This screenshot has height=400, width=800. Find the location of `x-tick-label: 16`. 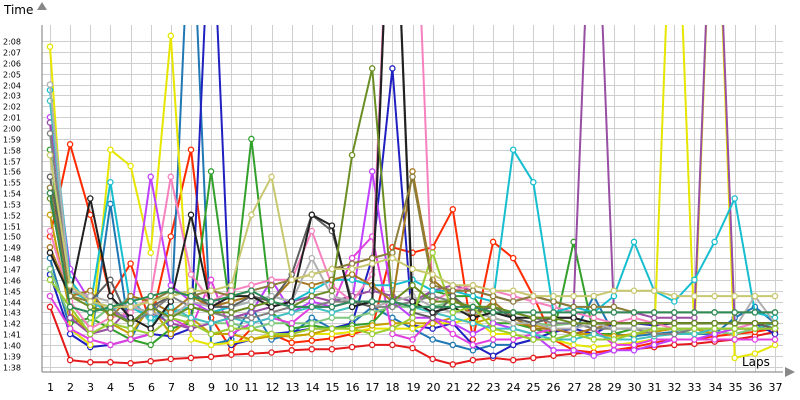

x-tick-label: 16 is located at coordinates (353, 387).